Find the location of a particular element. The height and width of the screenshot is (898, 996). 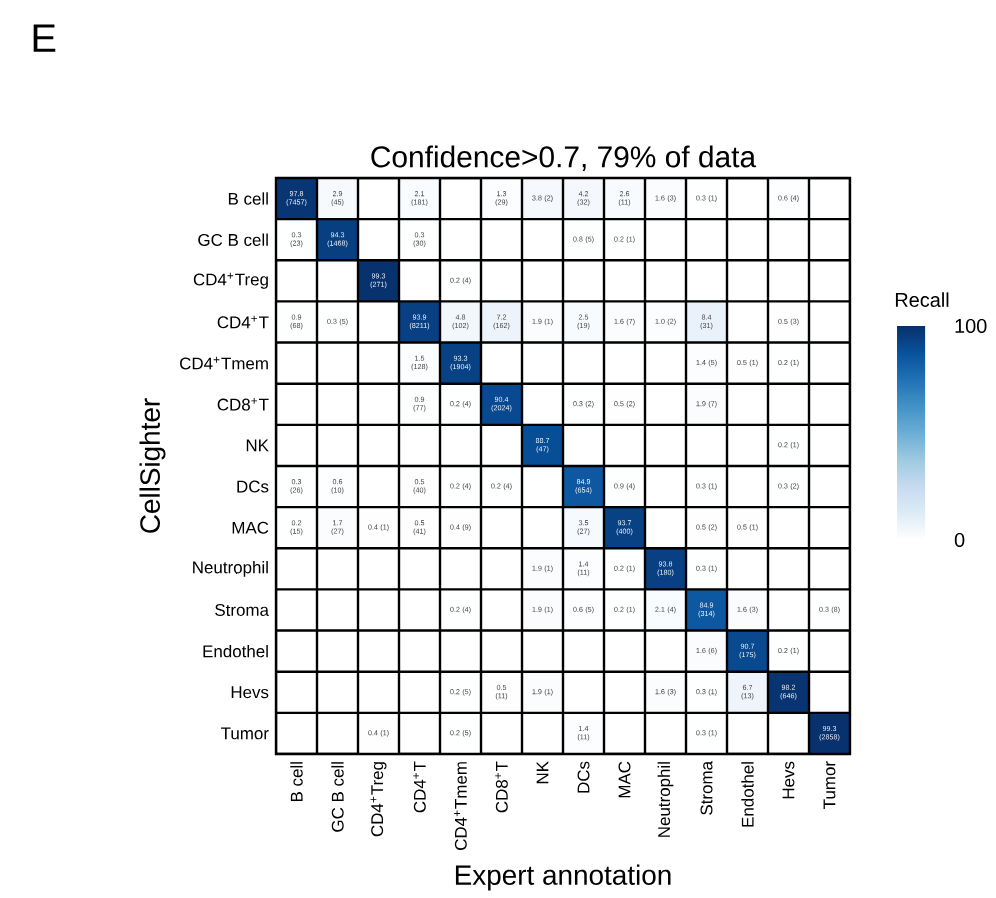

x-tick-label: B cell is located at coordinates (296, 782).